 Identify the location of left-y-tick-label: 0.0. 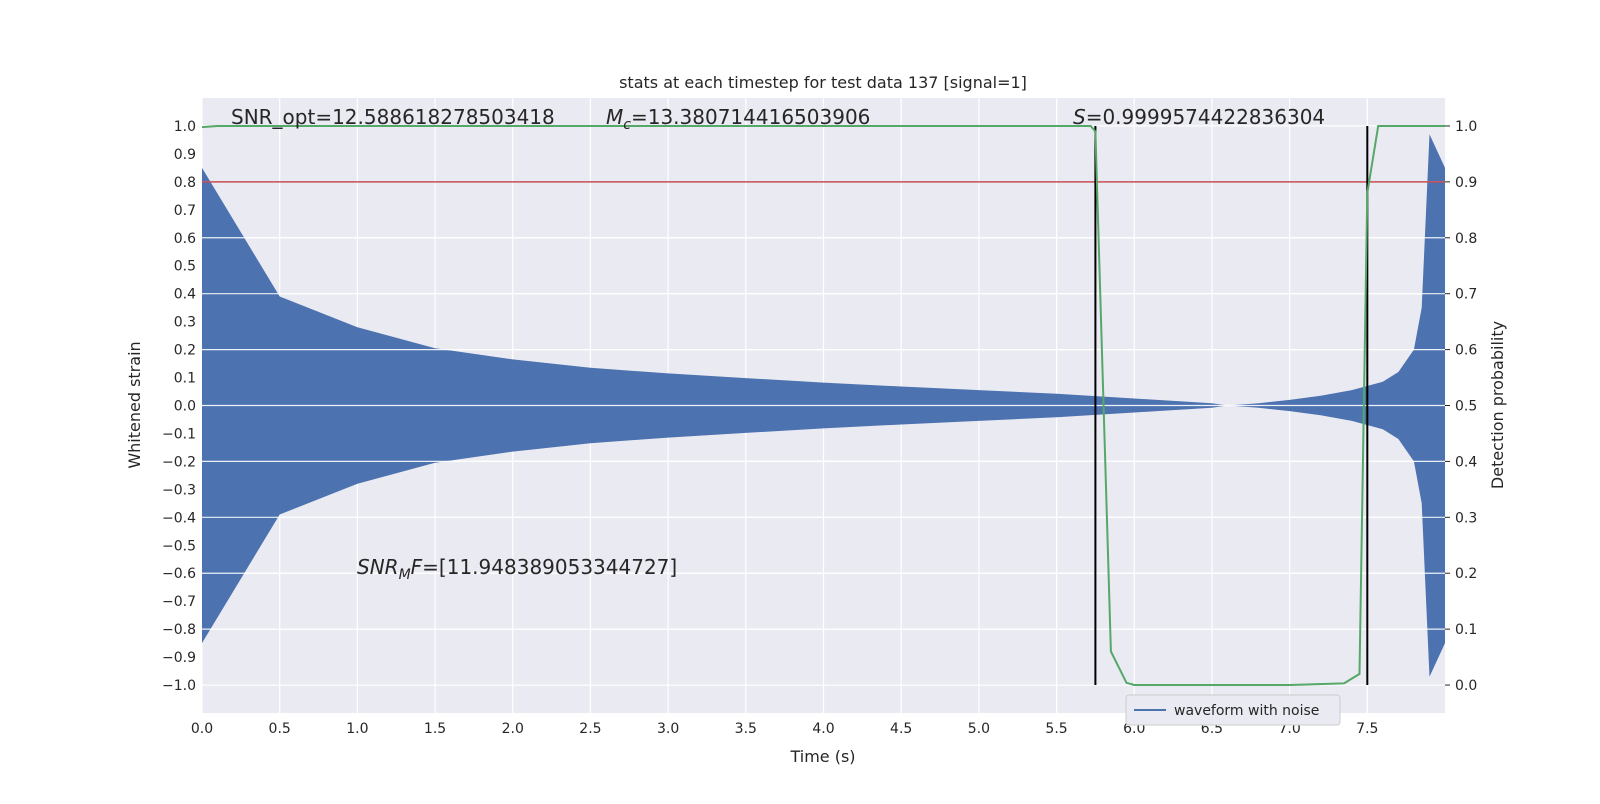
(185, 407).